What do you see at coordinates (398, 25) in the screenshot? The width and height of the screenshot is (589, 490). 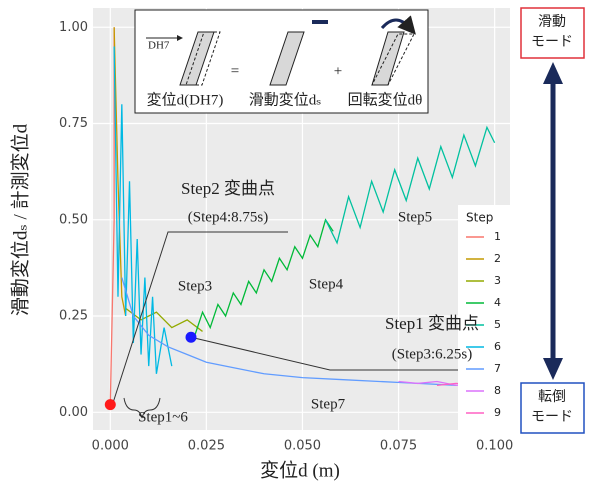 I see `arrow` at bounding box center [398, 25].